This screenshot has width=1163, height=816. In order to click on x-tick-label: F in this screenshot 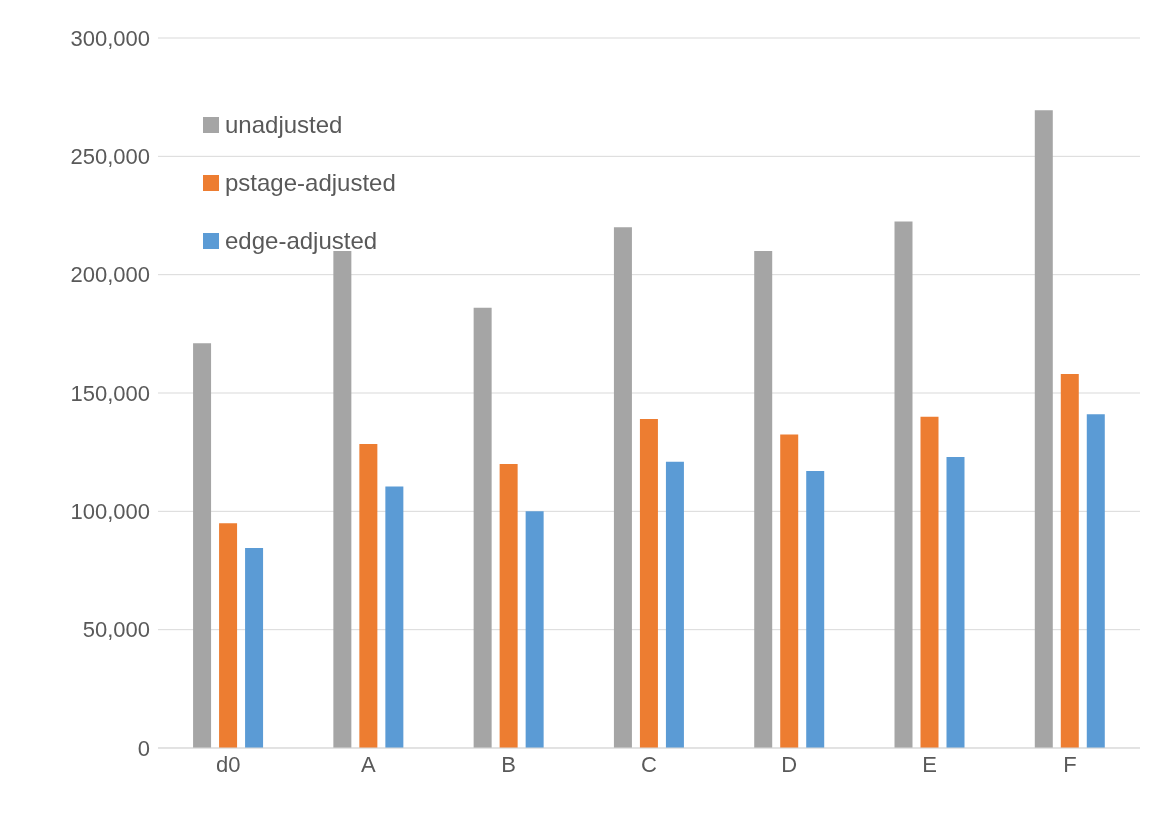, I will do `click(1070, 764)`.